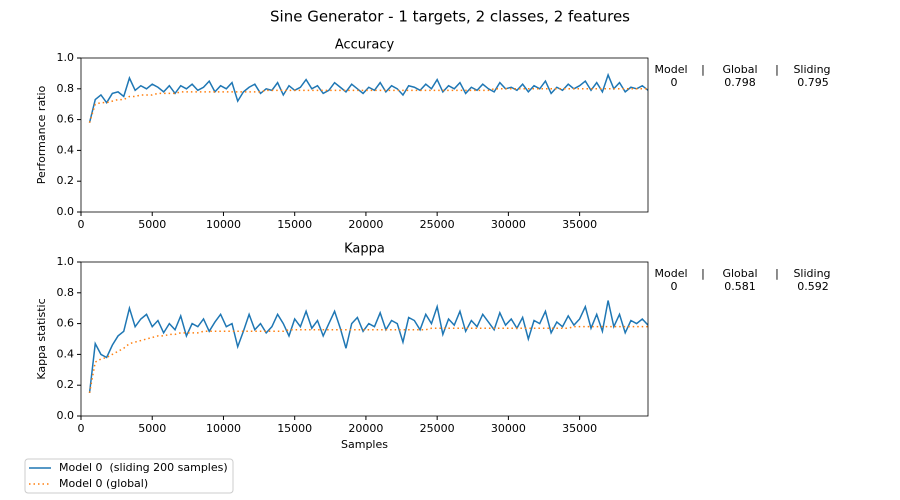 The image size is (900, 500). I want to click on table-cell: 0.581, so click(740, 286).